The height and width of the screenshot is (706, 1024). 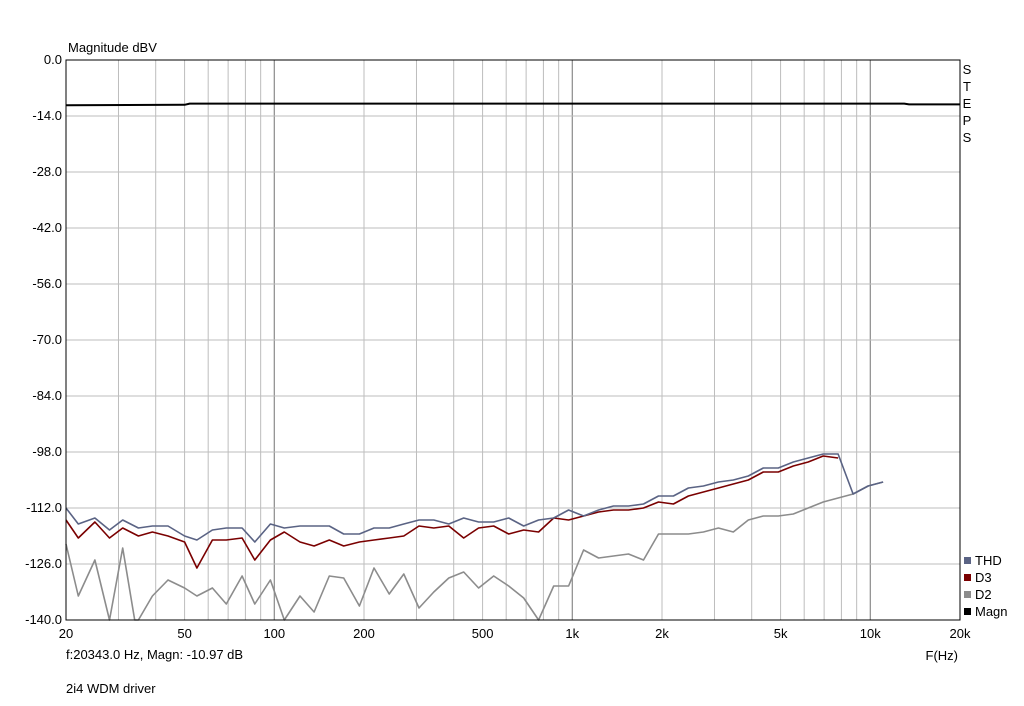 What do you see at coordinates (870, 633) in the screenshot?
I see `x-tick-label: 10k` at bounding box center [870, 633].